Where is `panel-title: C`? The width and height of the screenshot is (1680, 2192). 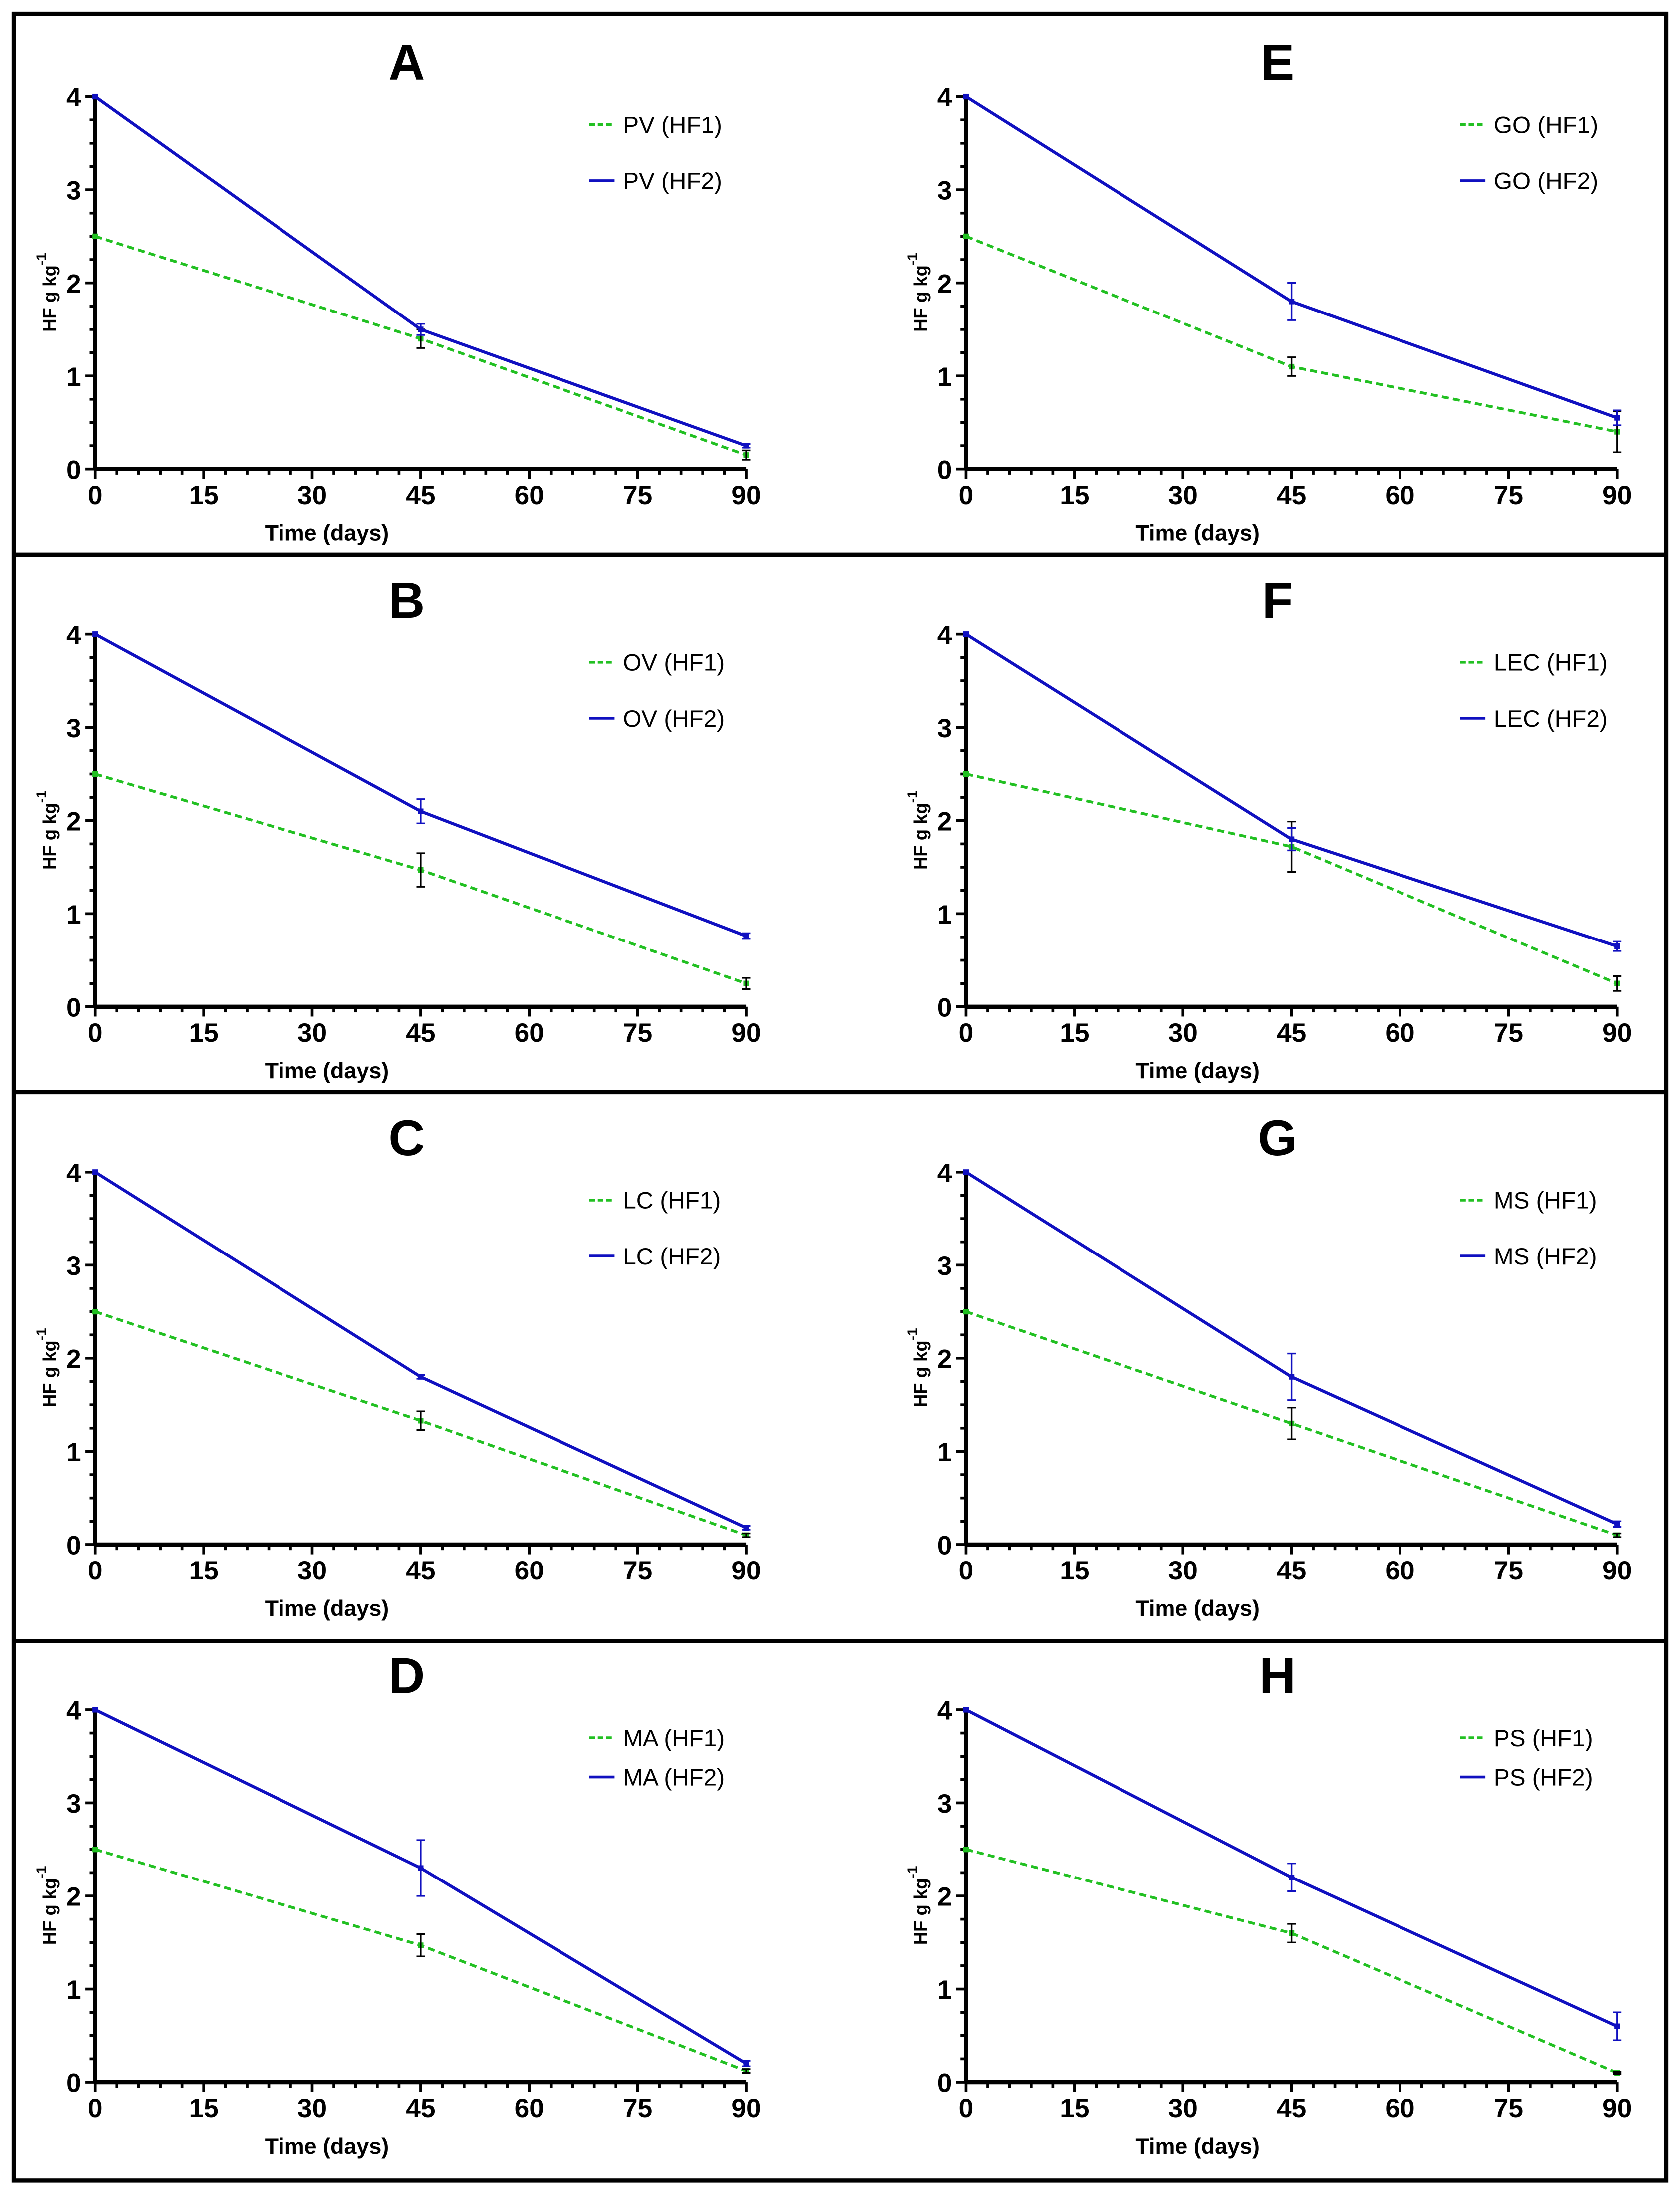
panel-title: C is located at coordinates (406, 1138).